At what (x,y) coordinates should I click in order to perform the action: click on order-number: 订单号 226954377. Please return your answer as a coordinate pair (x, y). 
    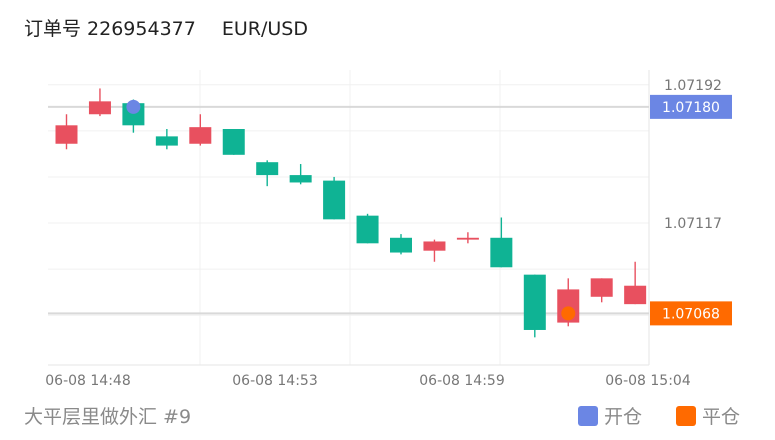
    Looking at the image, I should click on (110, 29).